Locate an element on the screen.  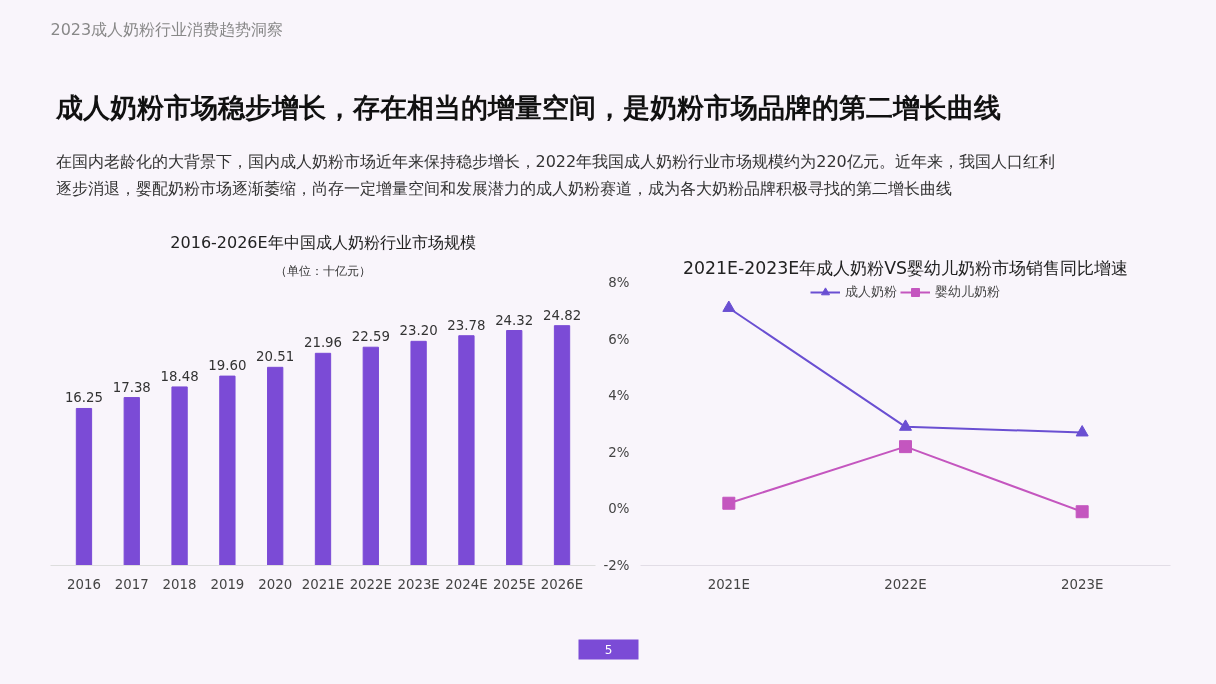
x-tick-label: 2020 is located at coordinates (275, 584).